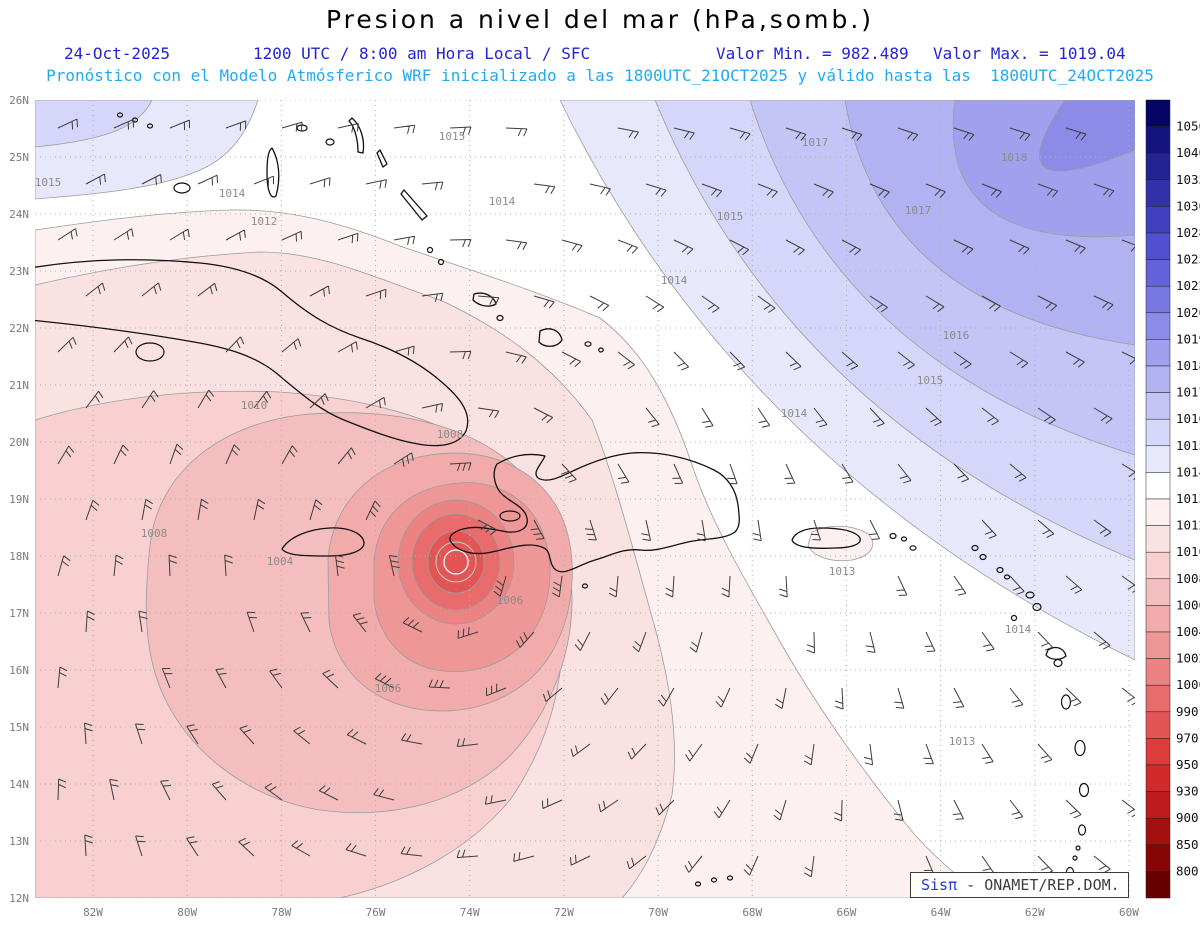 The height and width of the screenshot is (927, 1200). I want to click on colorbar-tick-label: 1018, so click(1188, 365).